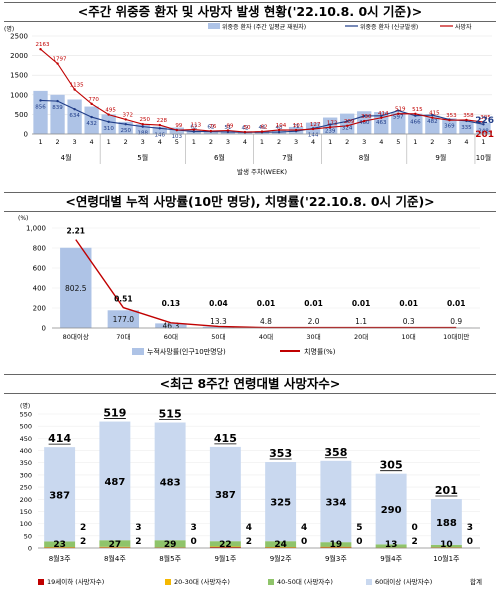 The image size is (500, 596). Describe the element at coordinates (177, 137) in the screenshot. I see `chart1-label-new-icu: 103` at that location.